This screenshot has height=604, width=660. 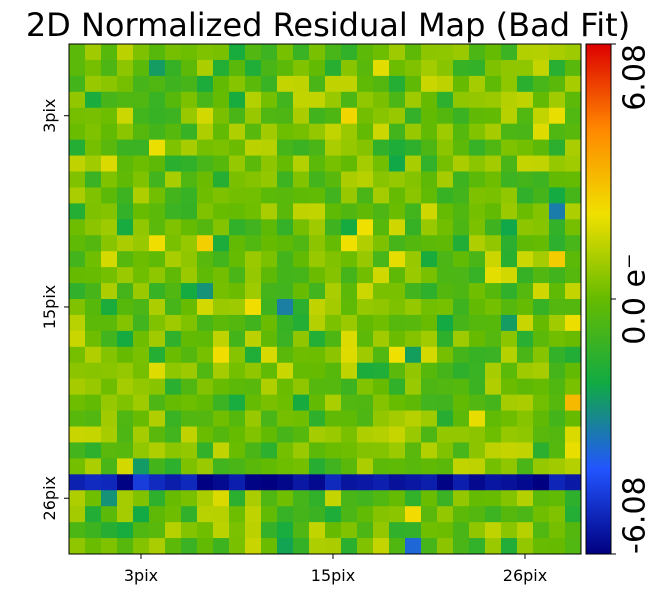 I want to click on colorbar-tick-label: 6.08, so click(x=635, y=77).